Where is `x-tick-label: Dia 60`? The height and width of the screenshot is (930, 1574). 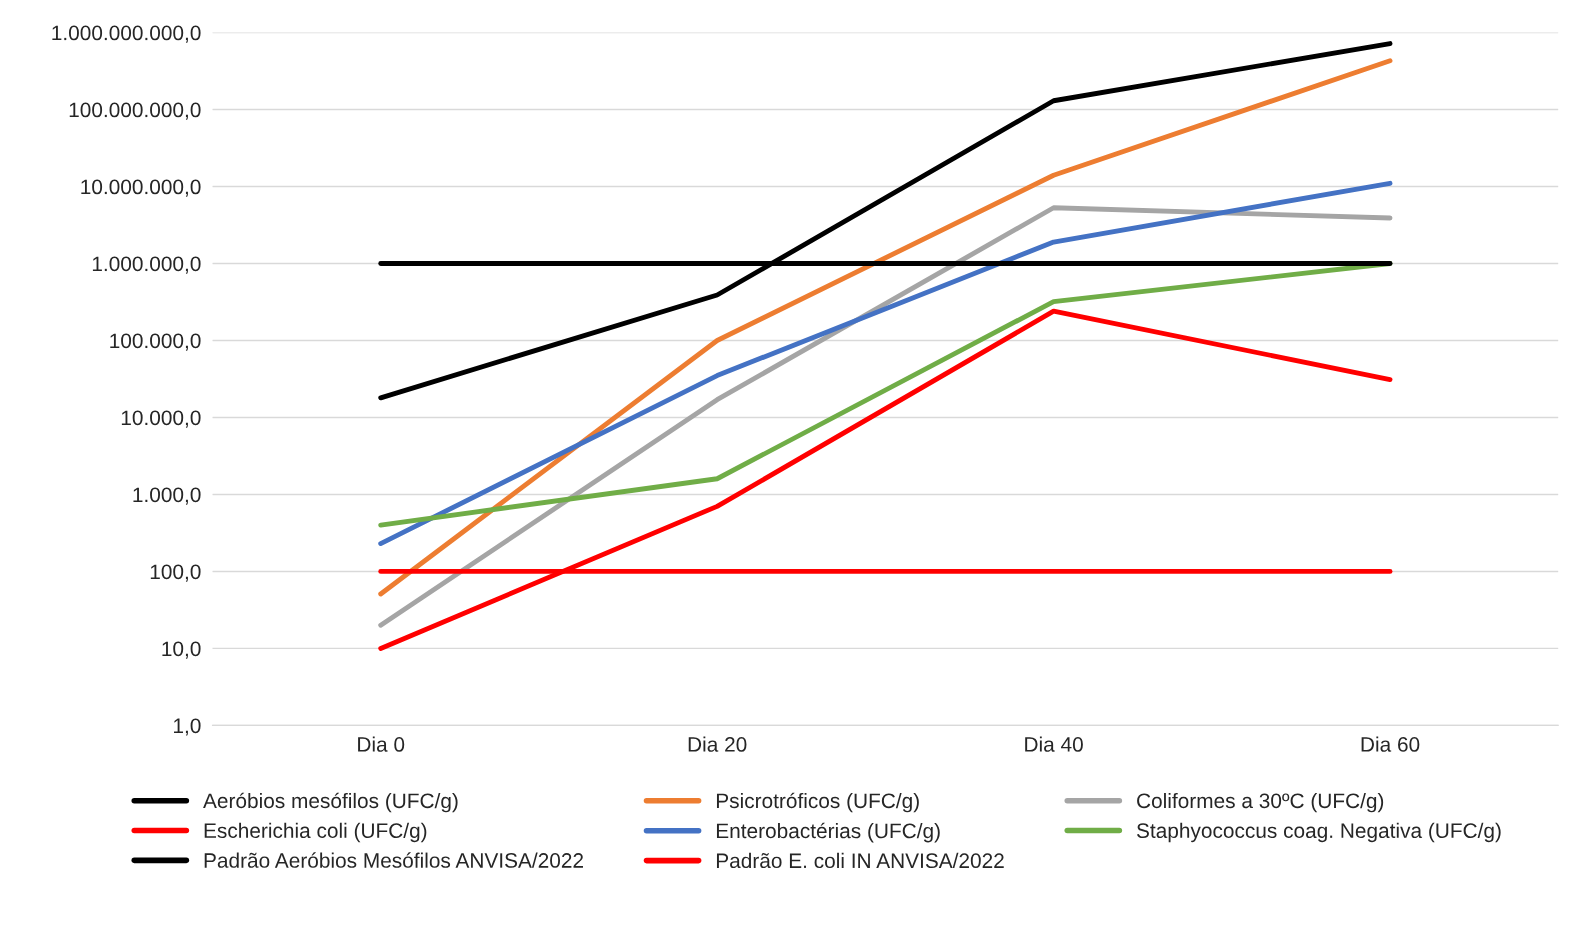 x-tick-label: Dia 60 is located at coordinates (1390, 744).